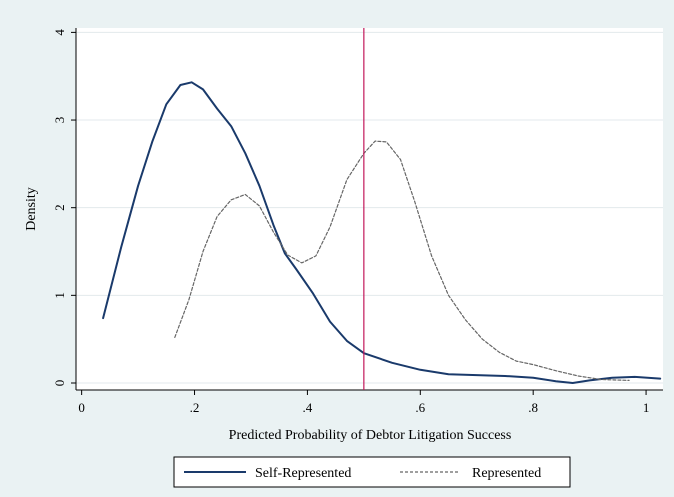  I want to click on y-tick-label: 4, so click(59, 32).